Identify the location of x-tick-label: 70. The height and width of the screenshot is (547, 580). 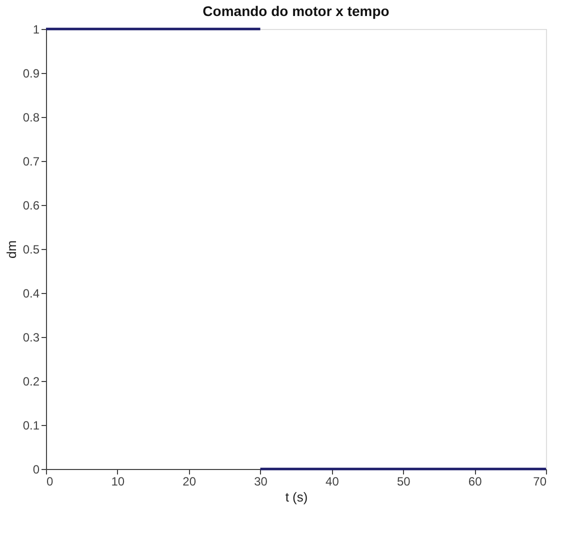
(540, 481).